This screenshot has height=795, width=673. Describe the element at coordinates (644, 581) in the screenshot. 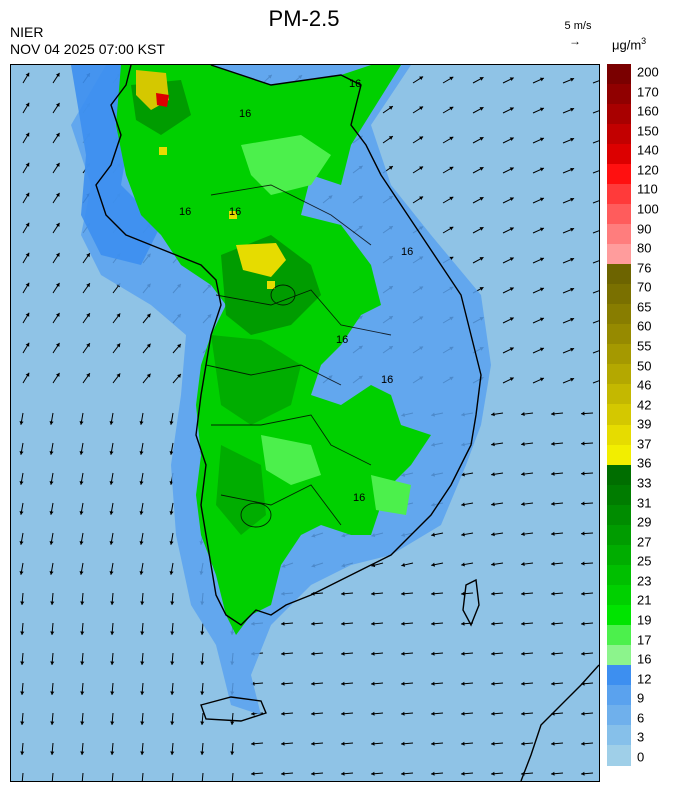

I see `color-scale-tick-label: 23` at that location.